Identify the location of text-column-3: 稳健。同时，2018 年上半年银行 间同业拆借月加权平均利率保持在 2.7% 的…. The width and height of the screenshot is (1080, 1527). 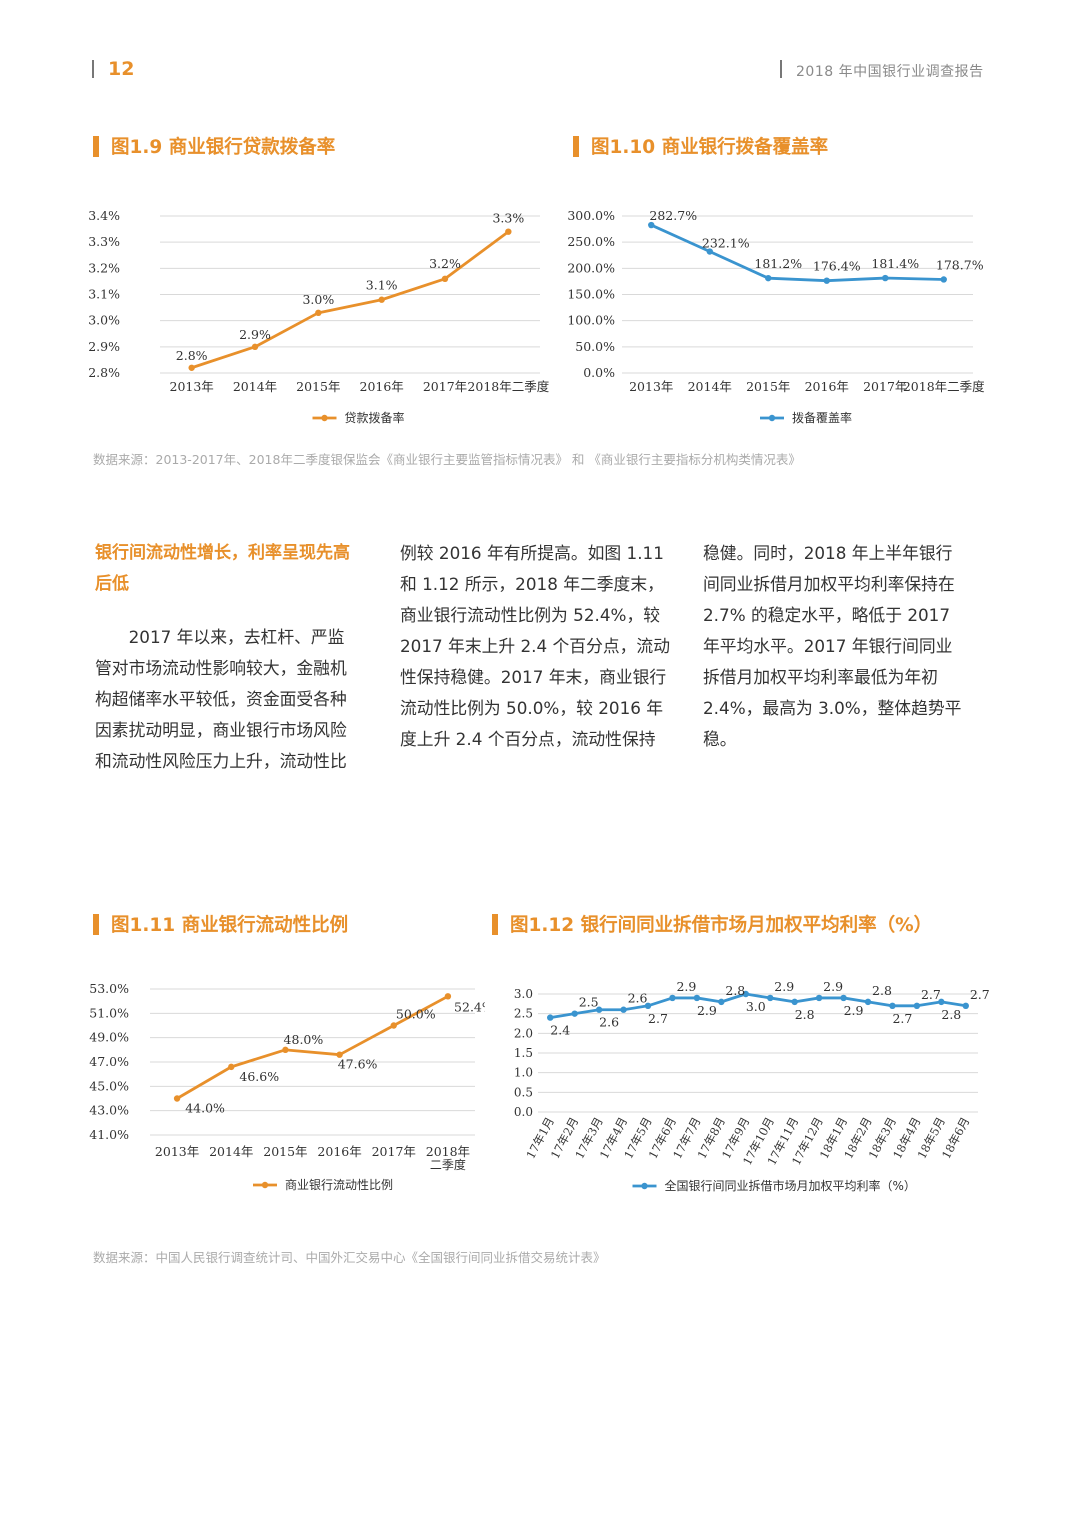
(848, 646).